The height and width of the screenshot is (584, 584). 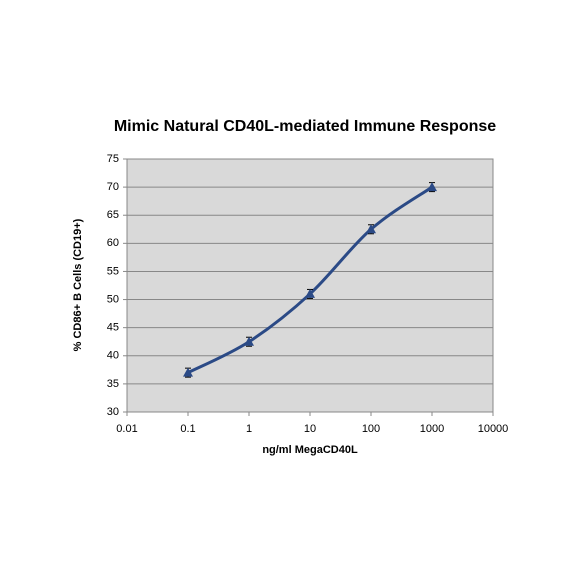 I want to click on x-tick-label: 0.1, so click(x=187, y=429).